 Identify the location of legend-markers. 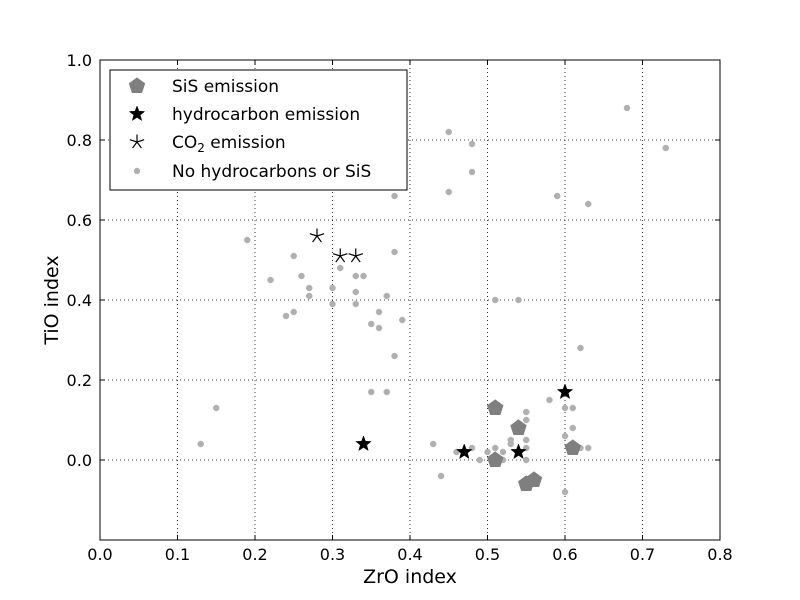
(137, 126).